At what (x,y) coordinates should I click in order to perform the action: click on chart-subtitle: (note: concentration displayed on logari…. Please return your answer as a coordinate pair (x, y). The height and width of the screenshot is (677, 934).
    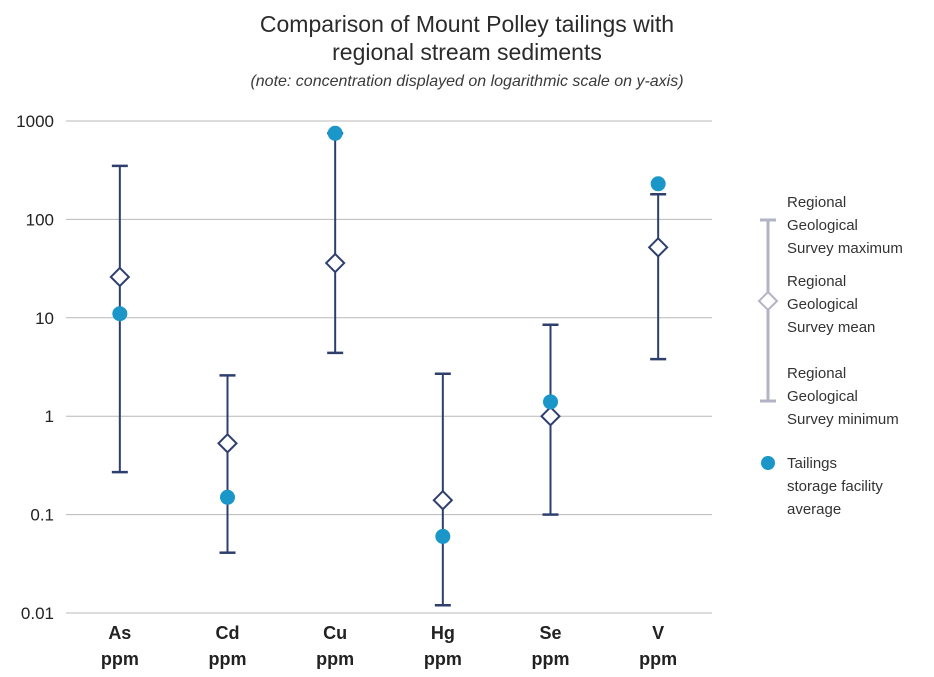
    Looking at the image, I should click on (467, 81).